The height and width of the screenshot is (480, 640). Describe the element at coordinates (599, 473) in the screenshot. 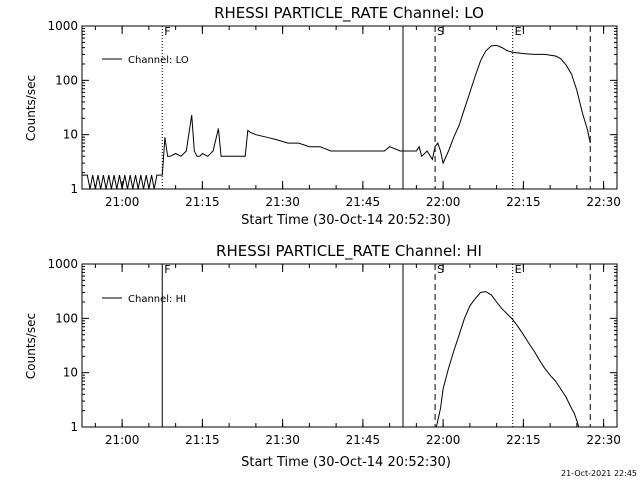

I see `footer-timestamp: 21-Oct-2021 22:45` at that location.